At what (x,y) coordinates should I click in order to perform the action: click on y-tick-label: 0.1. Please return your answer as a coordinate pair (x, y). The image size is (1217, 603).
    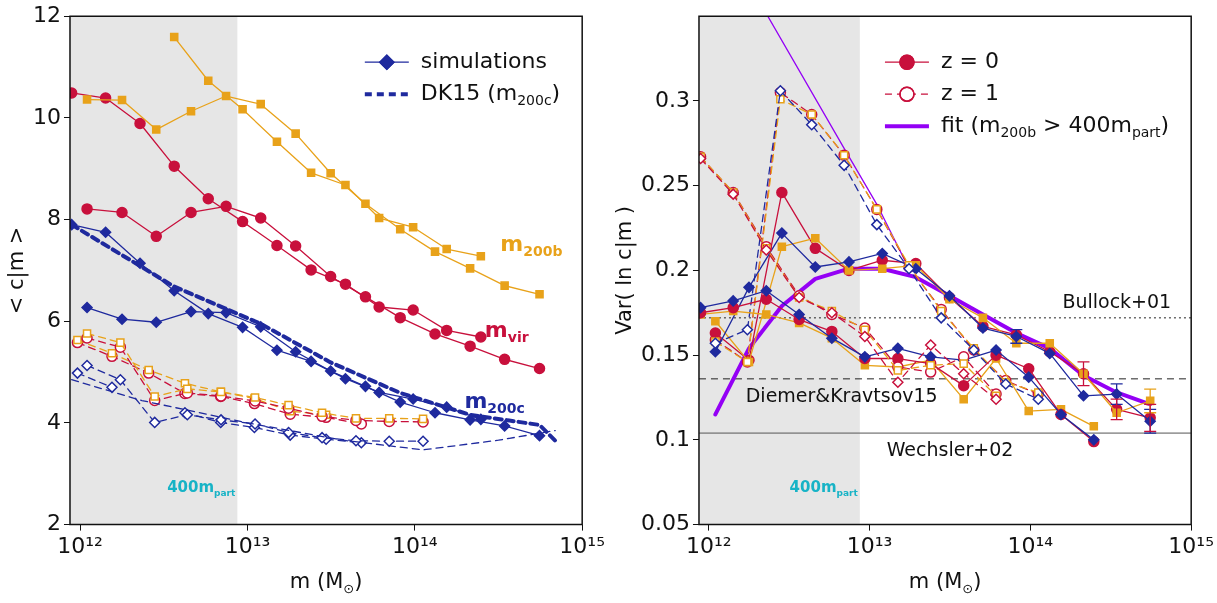
    Looking at the image, I should click on (672, 438).